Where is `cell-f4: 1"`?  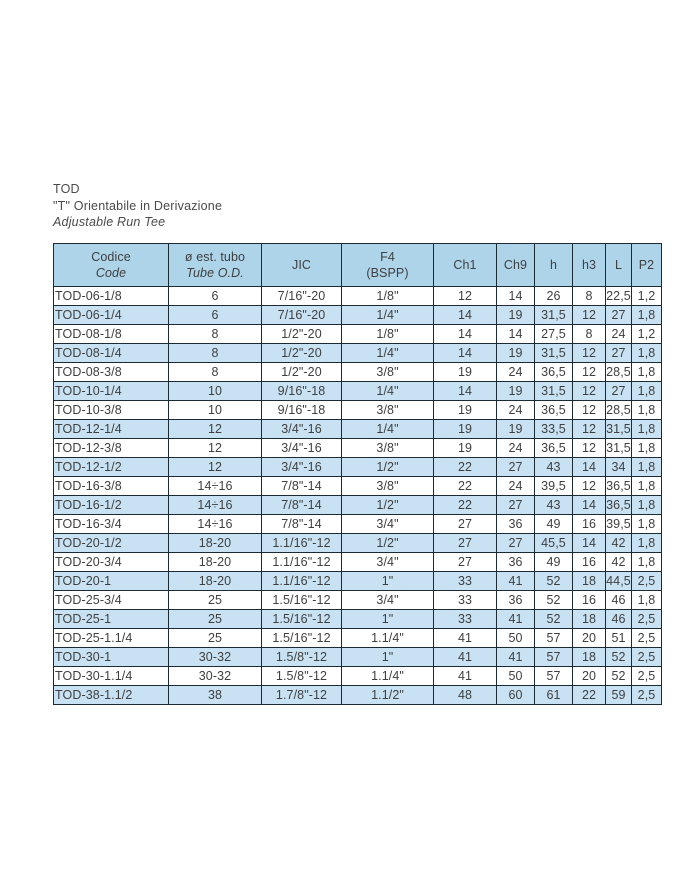
cell-f4: 1" is located at coordinates (387, 581).